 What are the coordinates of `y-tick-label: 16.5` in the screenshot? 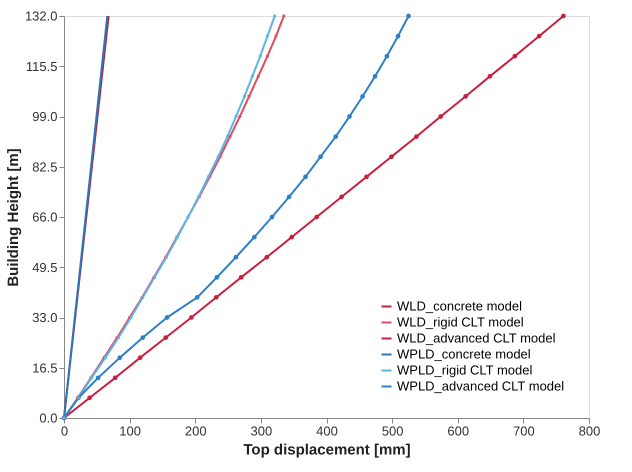 It's located at (45, 368).